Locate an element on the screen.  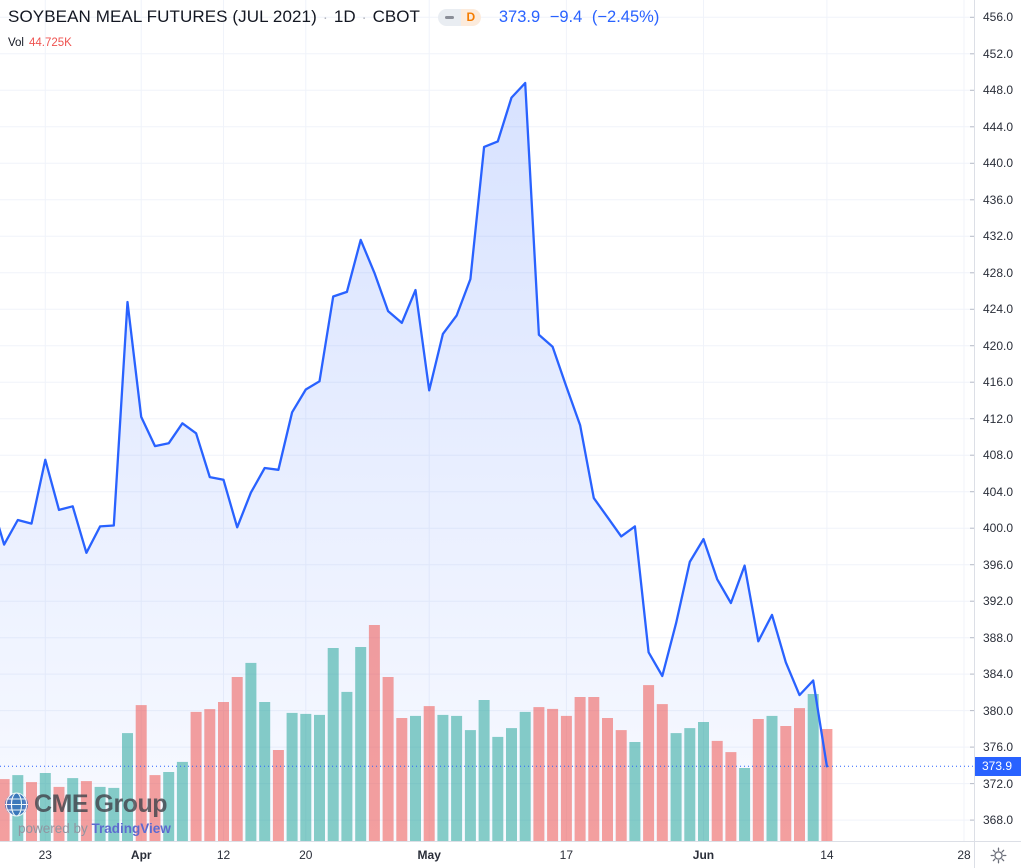
price-change-percent: (−2.45%) is located at coordinates (625, 16).